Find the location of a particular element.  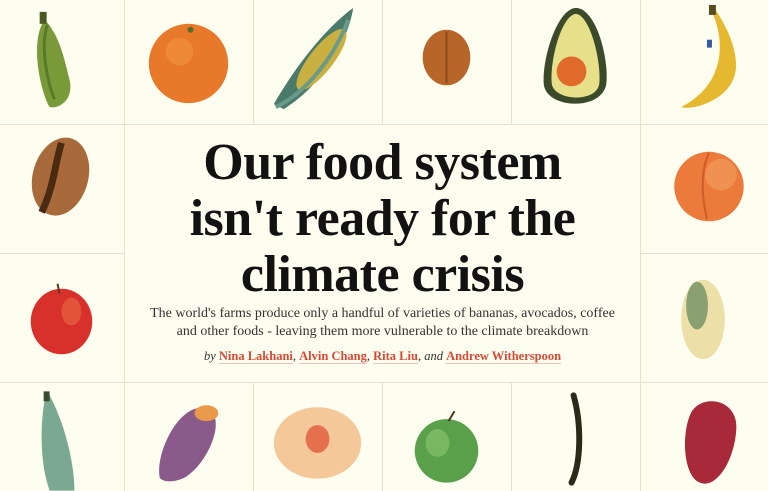

author-link: Rita Liu is located at coordinates (395, 356).